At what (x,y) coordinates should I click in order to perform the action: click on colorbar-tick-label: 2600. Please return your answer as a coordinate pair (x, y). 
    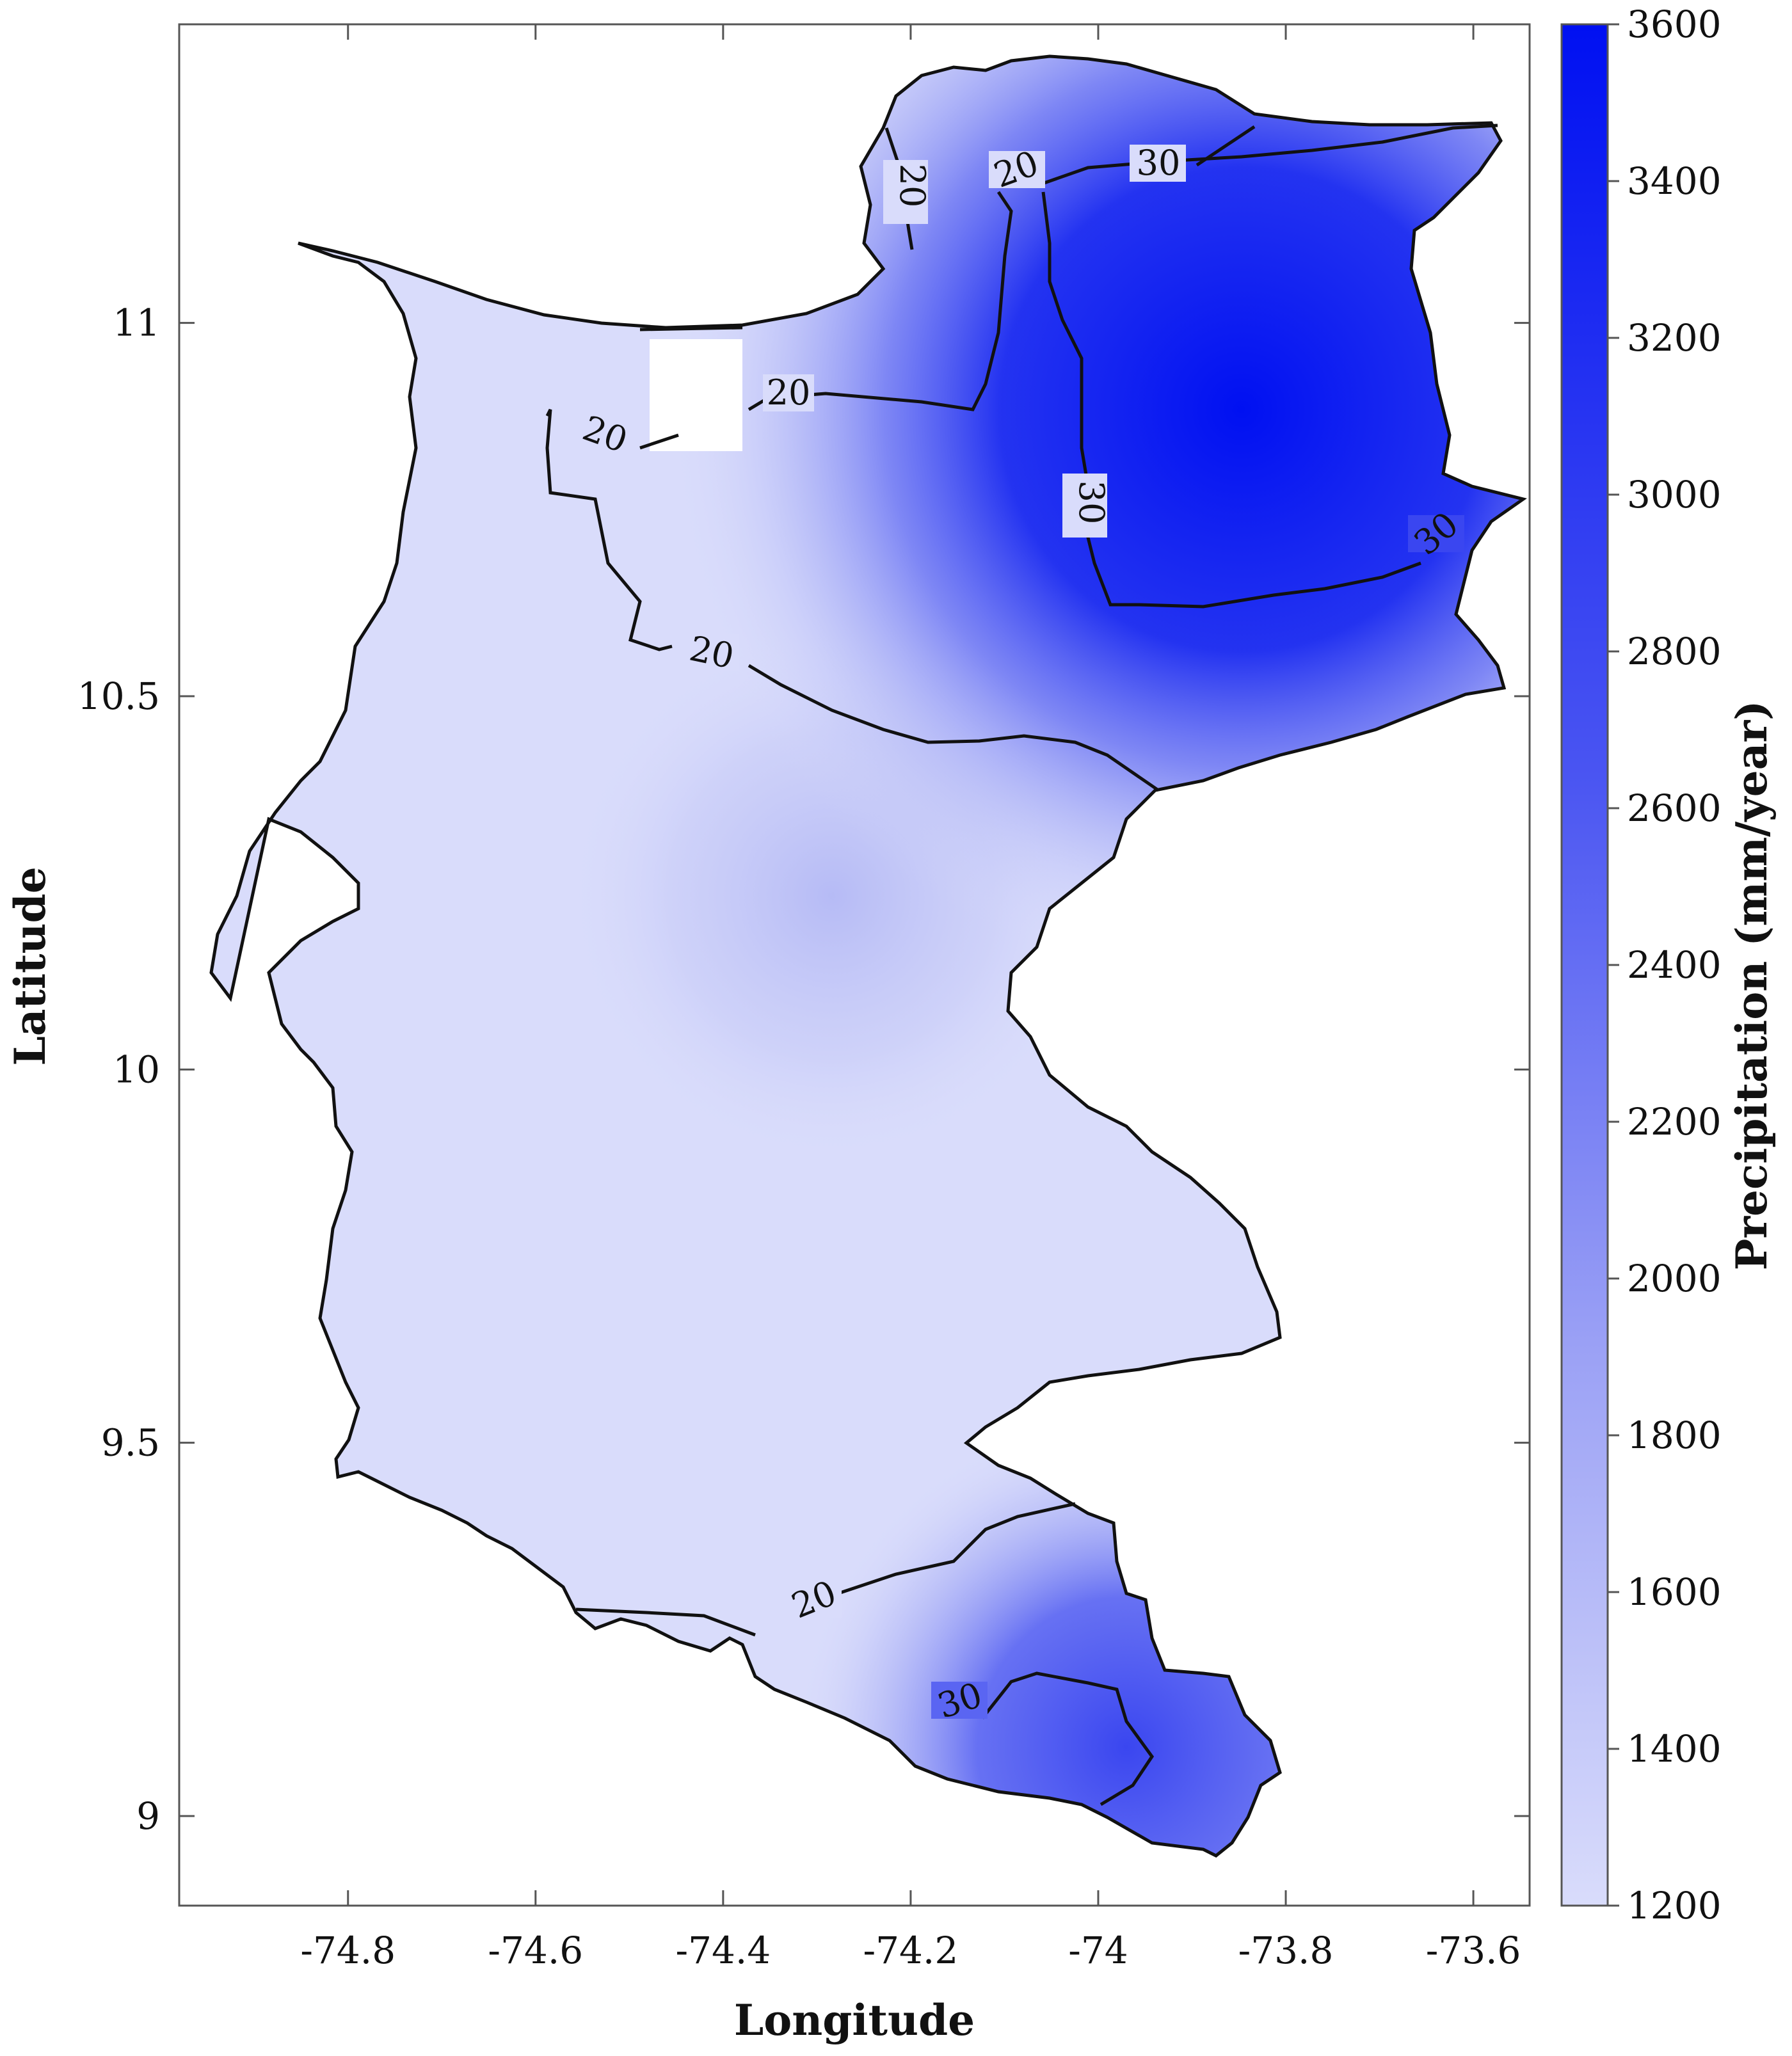
    Looking at the image, I should click on (1674, 808).